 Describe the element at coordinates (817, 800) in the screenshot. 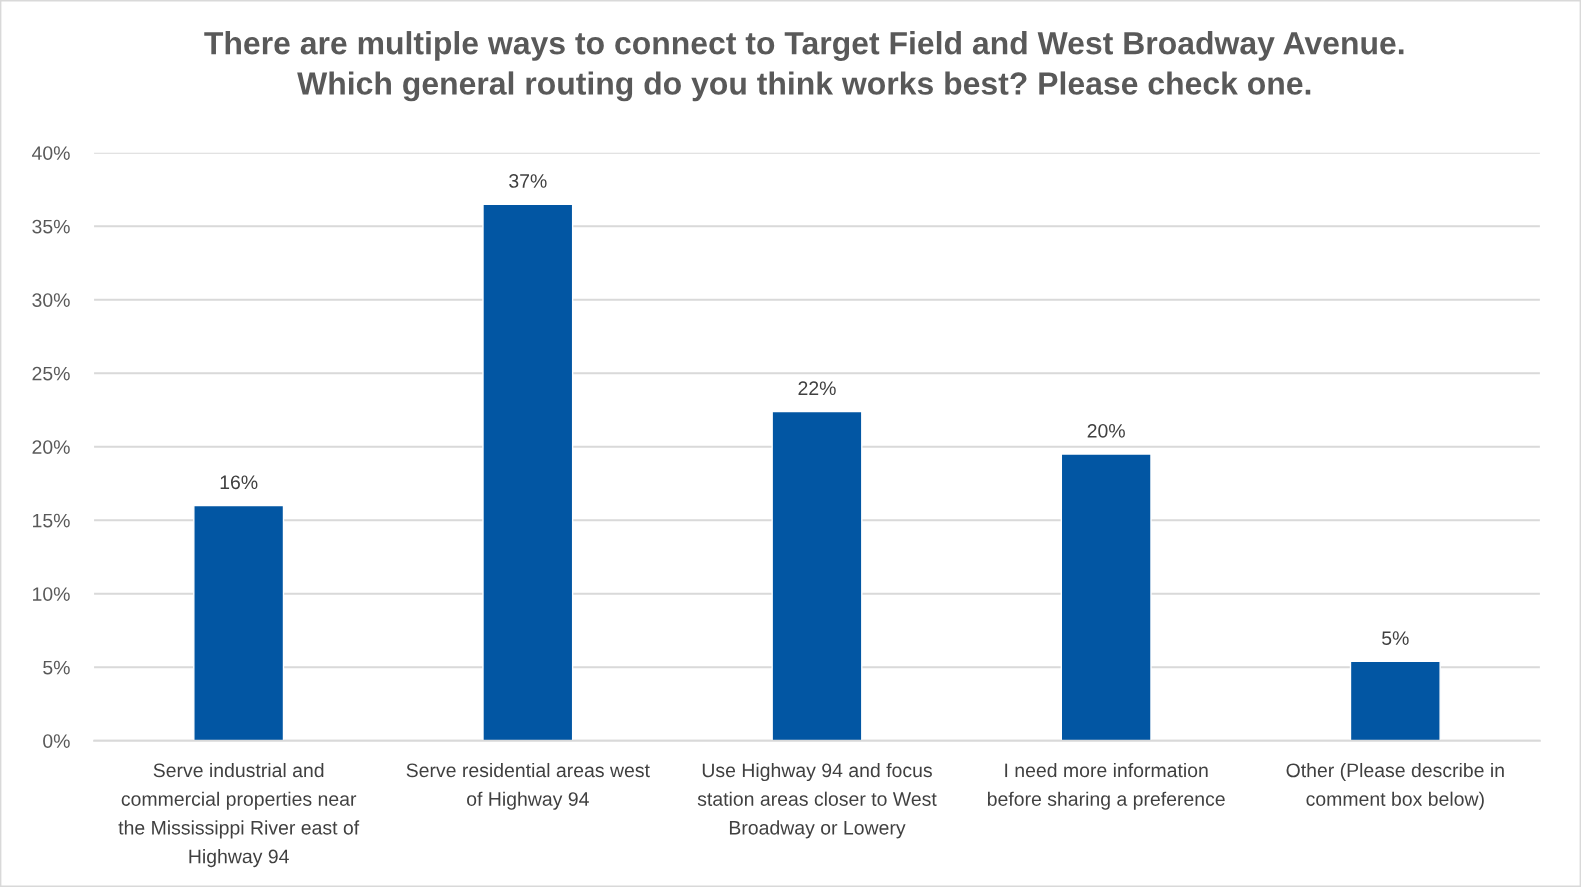

I see `x-tick-label: Use Highway 94 and focus station areas closer to West Broadway or Lowery` at that location.